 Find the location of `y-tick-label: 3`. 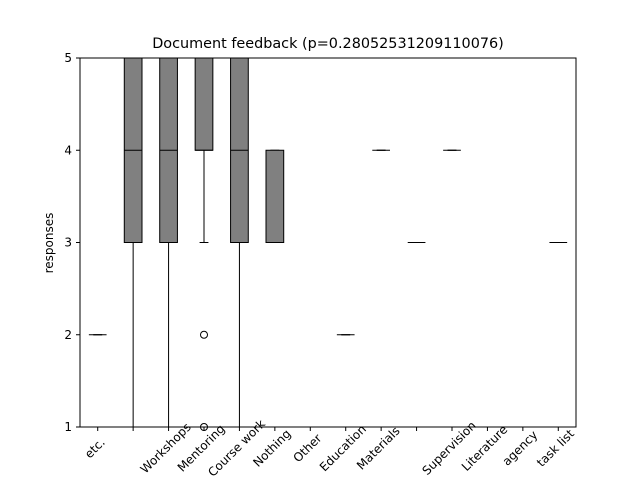

y-tick-label: 3 is located at coordinates (68, 243).